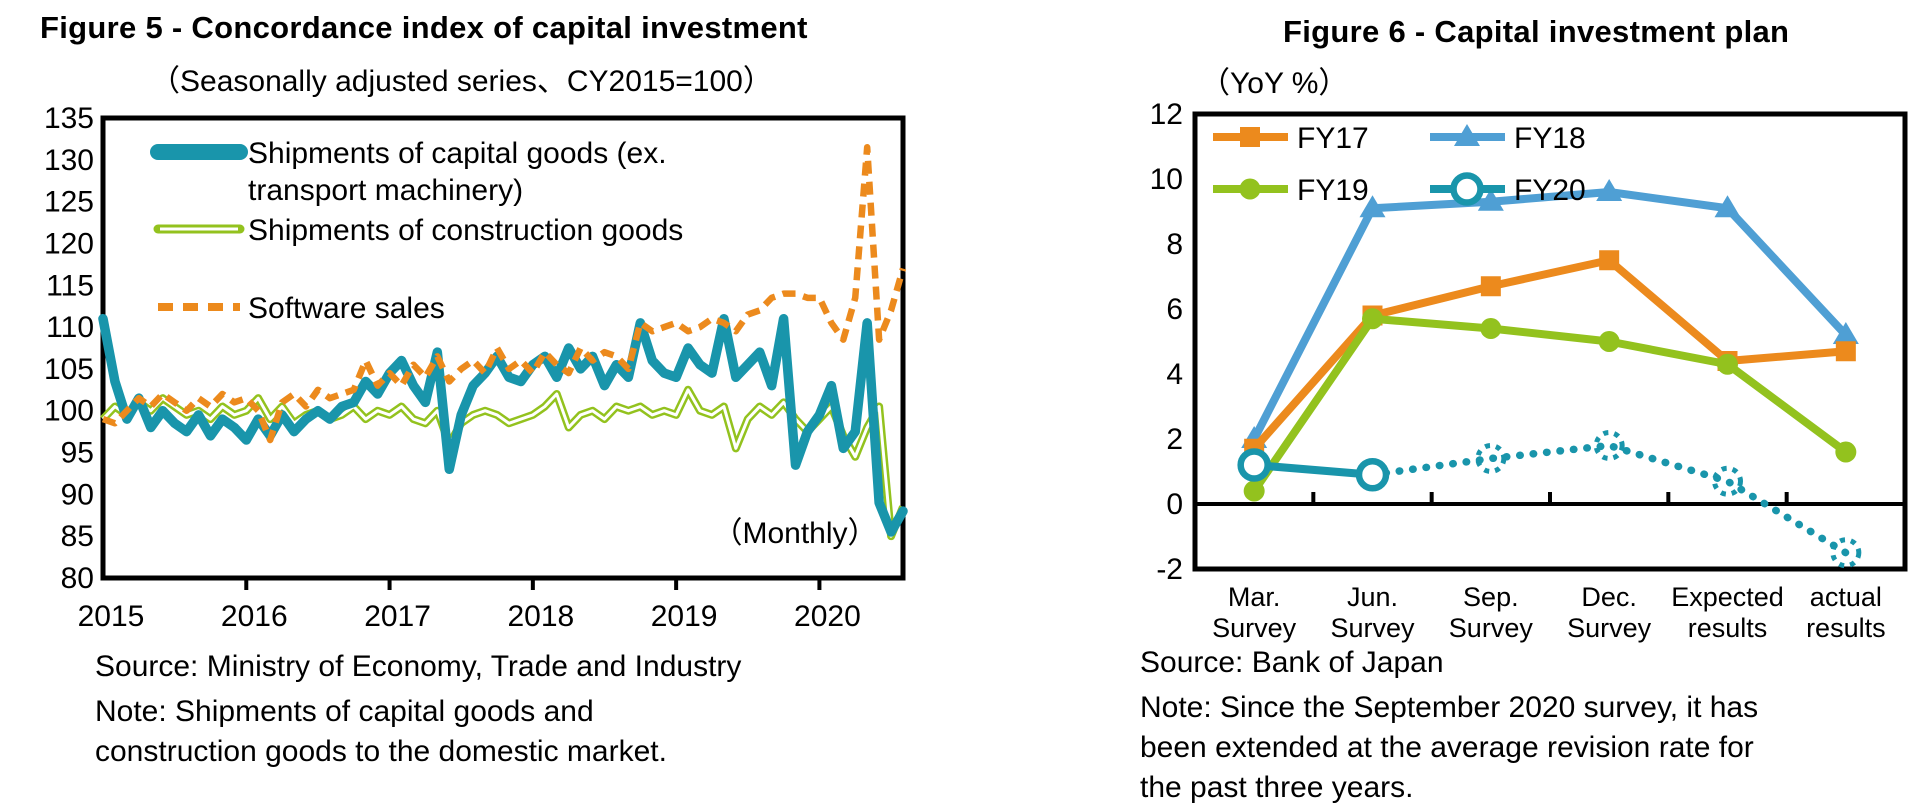 The width and height of the screenshot is (1920, 812). I want to click on figure5-y-tick-label: 100, so click(69, 411).